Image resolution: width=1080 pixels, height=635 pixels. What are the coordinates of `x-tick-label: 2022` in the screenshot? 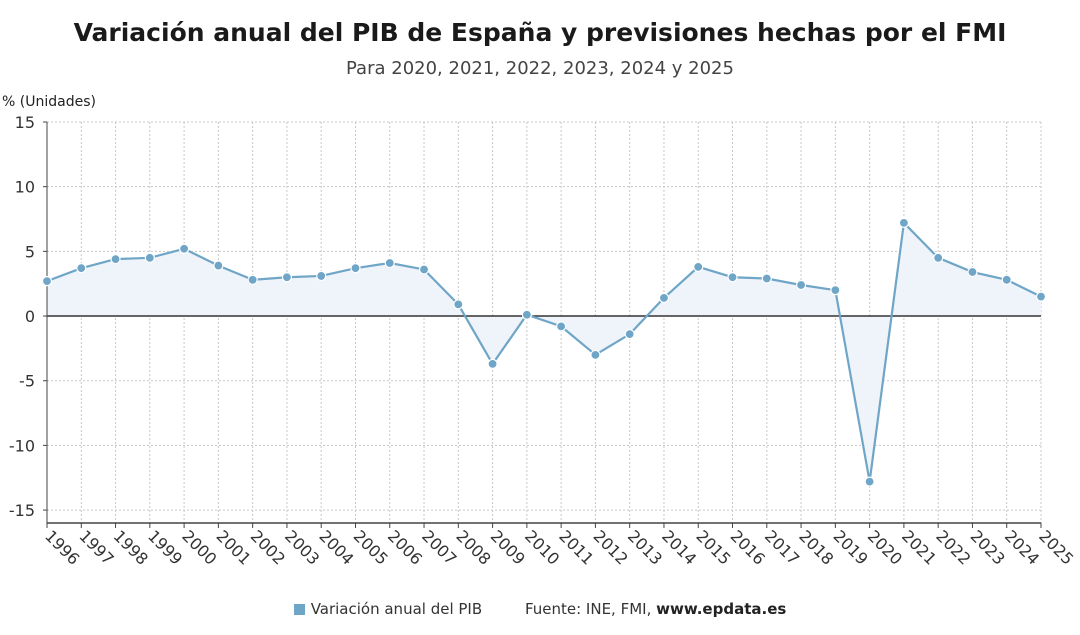 It's located at (953, 547).